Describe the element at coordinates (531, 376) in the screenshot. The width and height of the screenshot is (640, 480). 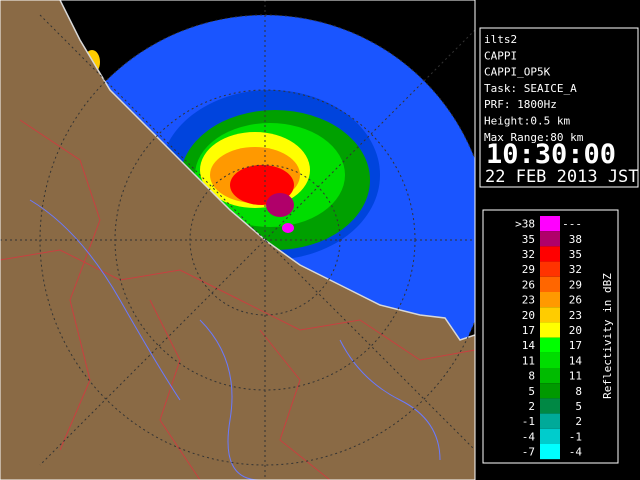
I see `legend-low: 8` at that location.